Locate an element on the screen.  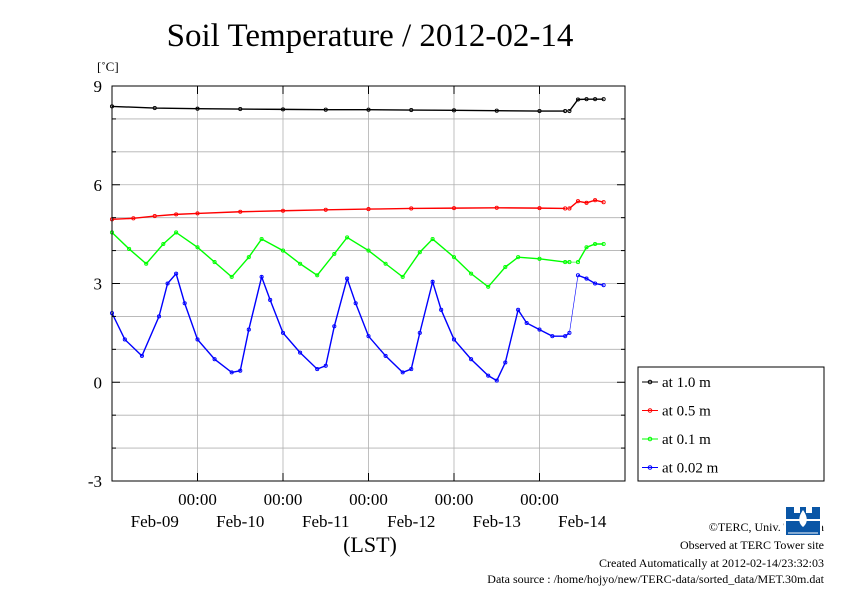
legend-item: at 0.1 m is located at coordinates (676, 440).